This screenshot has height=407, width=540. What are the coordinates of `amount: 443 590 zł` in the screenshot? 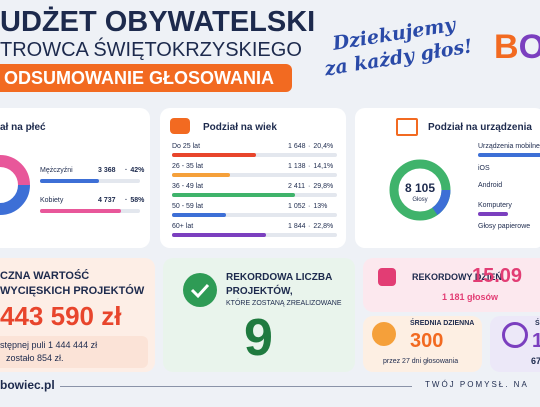 It's located at (61, 316).